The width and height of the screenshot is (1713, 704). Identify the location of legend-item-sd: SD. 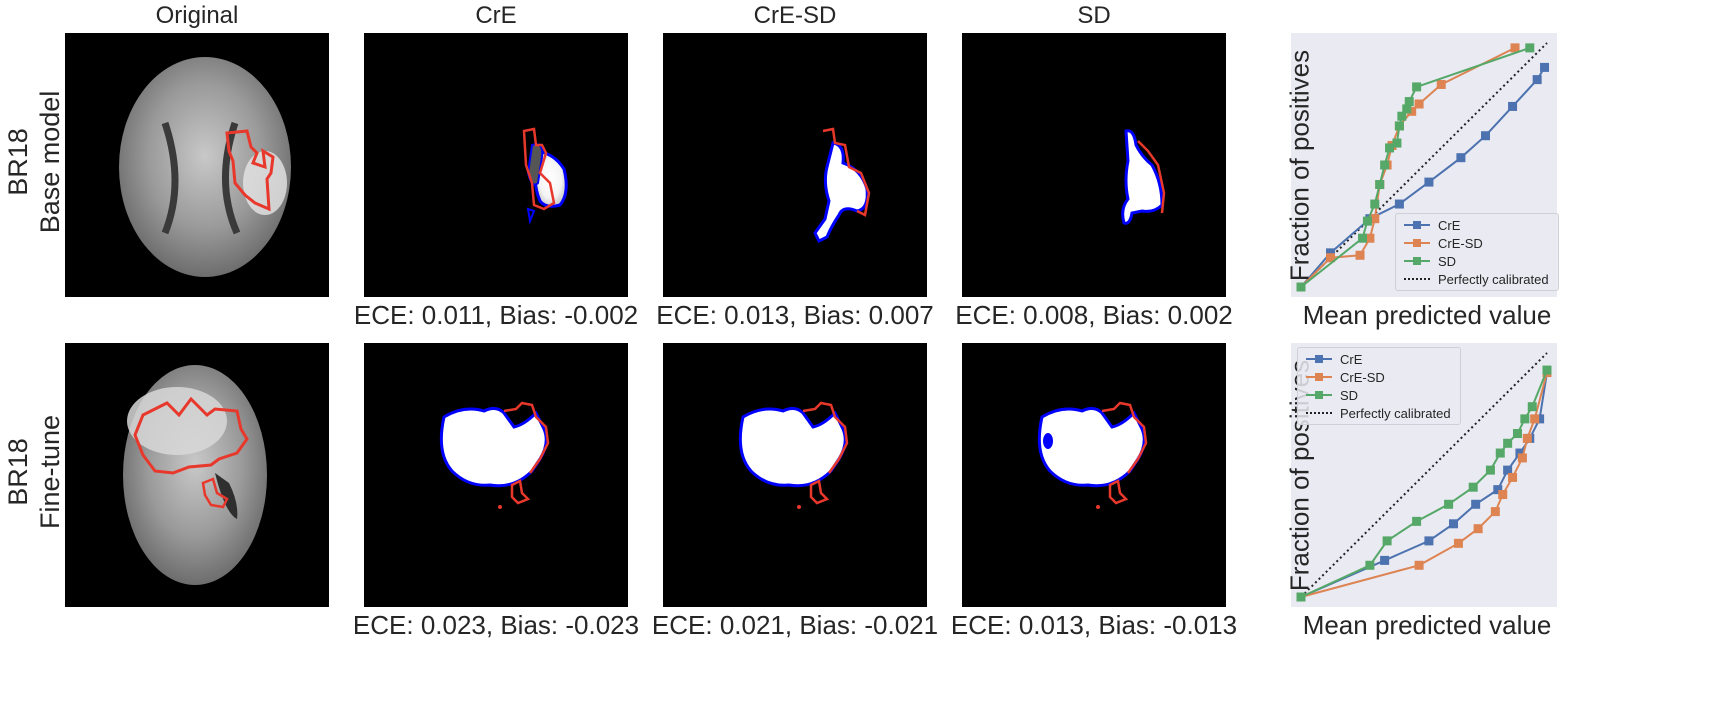
(1476, 261).